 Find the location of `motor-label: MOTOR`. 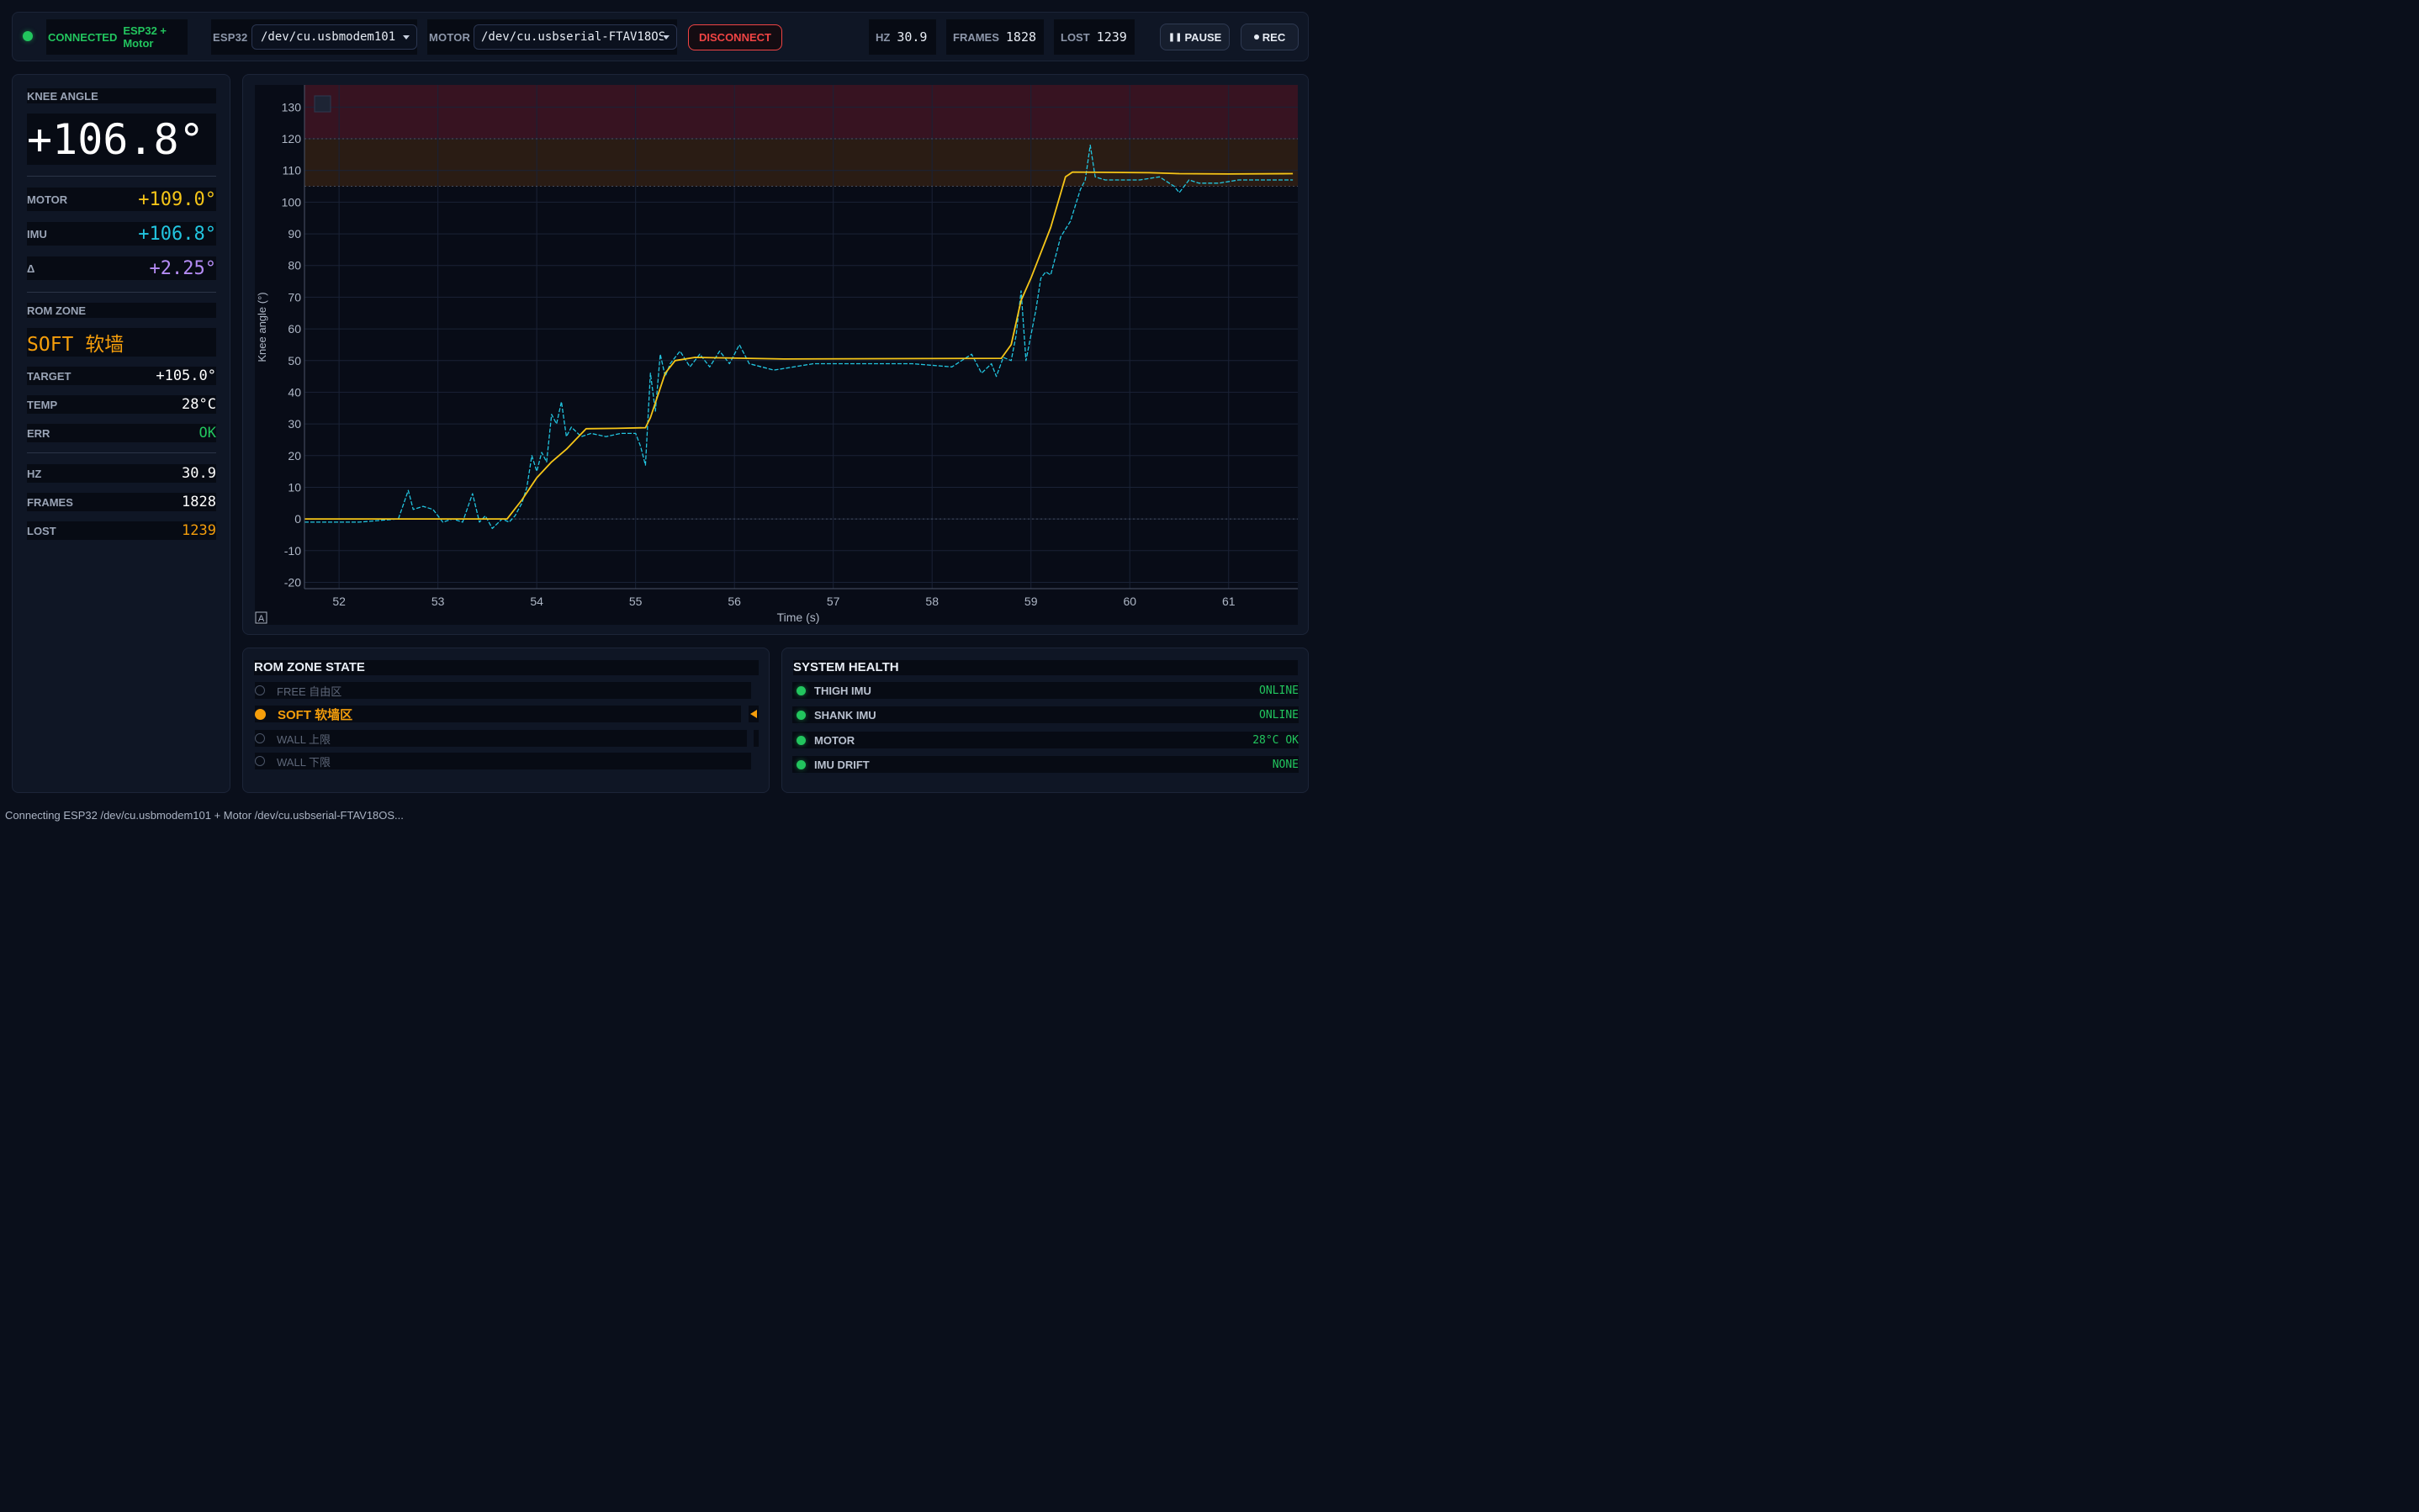

motor-label: MOTOR is located at coordinates (450, 37).